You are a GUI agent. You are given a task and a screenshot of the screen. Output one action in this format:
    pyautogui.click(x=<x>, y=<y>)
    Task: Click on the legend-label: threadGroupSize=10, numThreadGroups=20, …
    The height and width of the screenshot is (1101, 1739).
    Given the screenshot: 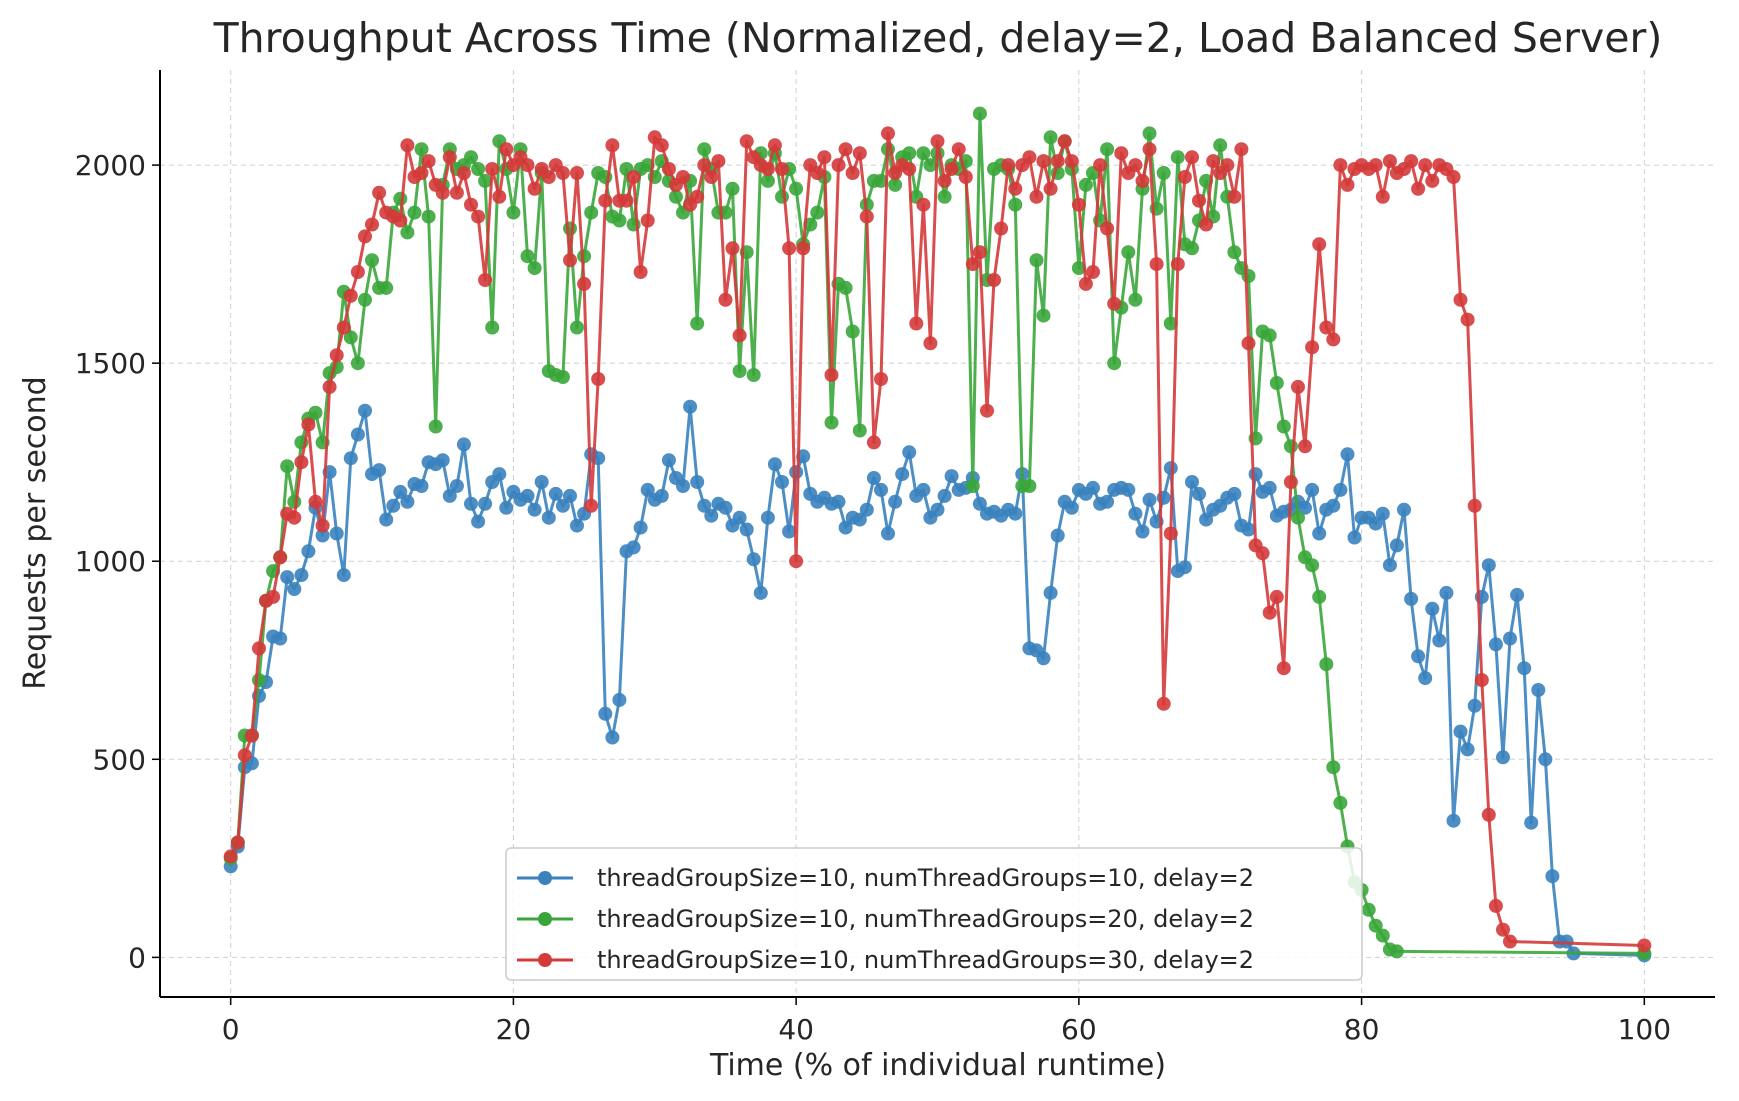 What is the action you would take?
    pyautogui.click(x=925, y=919)
    